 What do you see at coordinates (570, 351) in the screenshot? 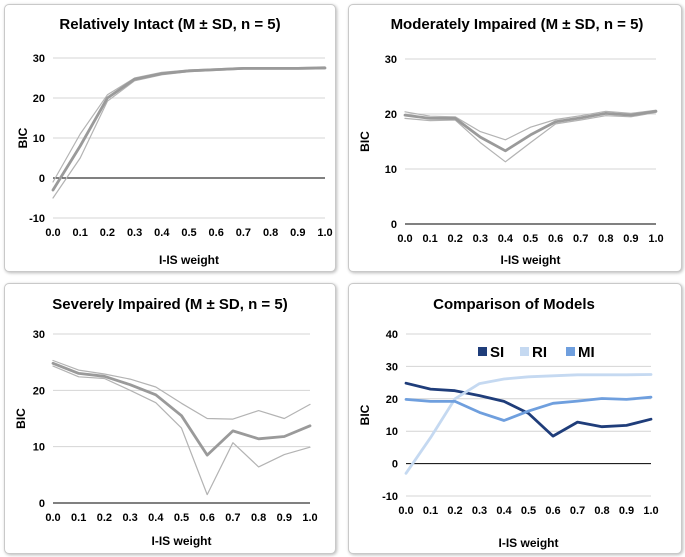
I see `legend-swatch-mi` at bounding box center [570, 351].